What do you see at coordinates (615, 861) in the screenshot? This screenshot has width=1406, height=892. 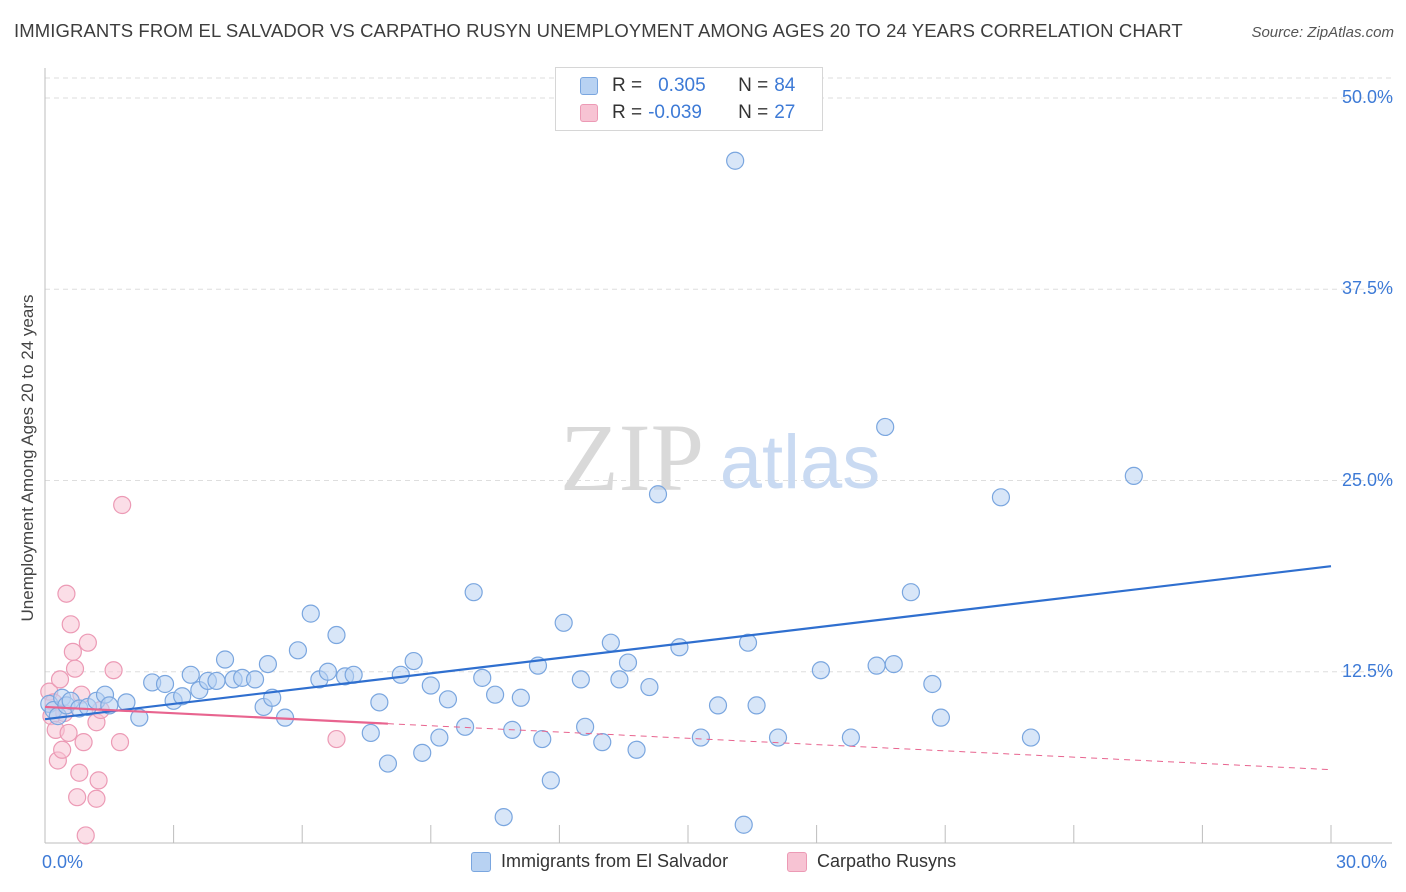 I see `bottom-legend-label: Immigrants from El Salvador` at bounding box center [615, 861].